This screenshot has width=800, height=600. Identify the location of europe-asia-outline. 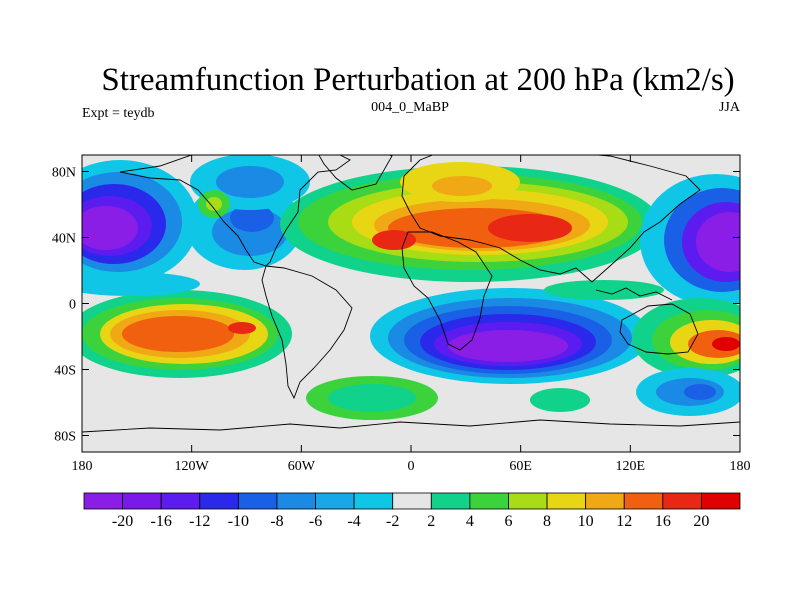
(551, 219).